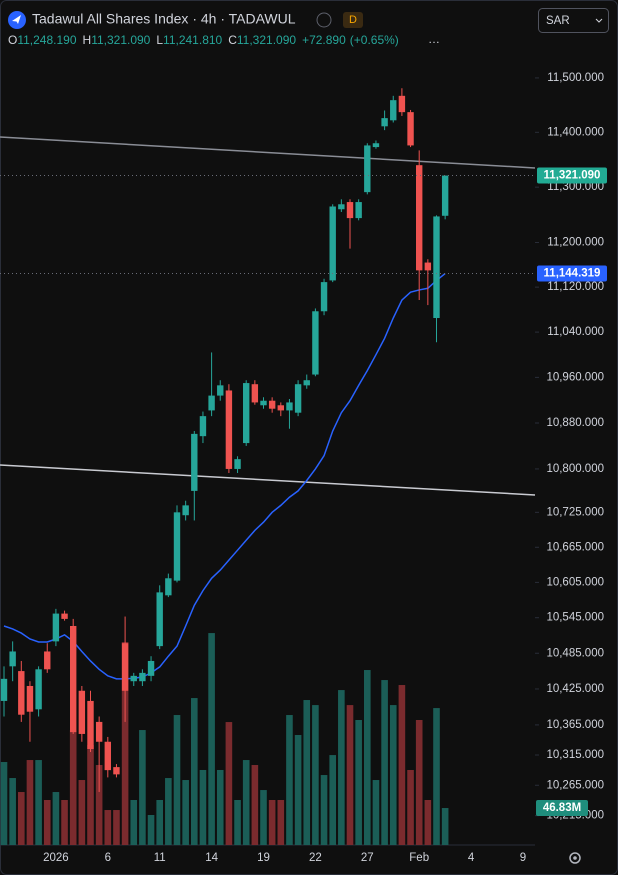 Image resolution: width=618 pixels, height=875 pixels. What do you see at coordinates (324, 40) in the screenshot?
I see `legend-change: +72.890` at bounding box center [324, 40].